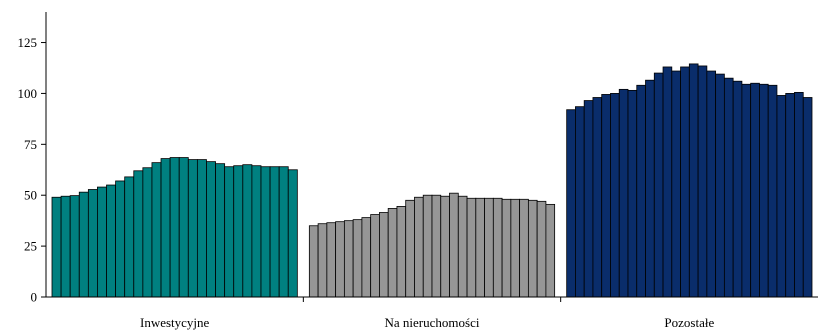 The height and width of the screenshot is (331, 818). Describe the element at coordinates (32, 158) in the screenshot. I see `y-axis: 0 25 50 75 100 125` at that location.